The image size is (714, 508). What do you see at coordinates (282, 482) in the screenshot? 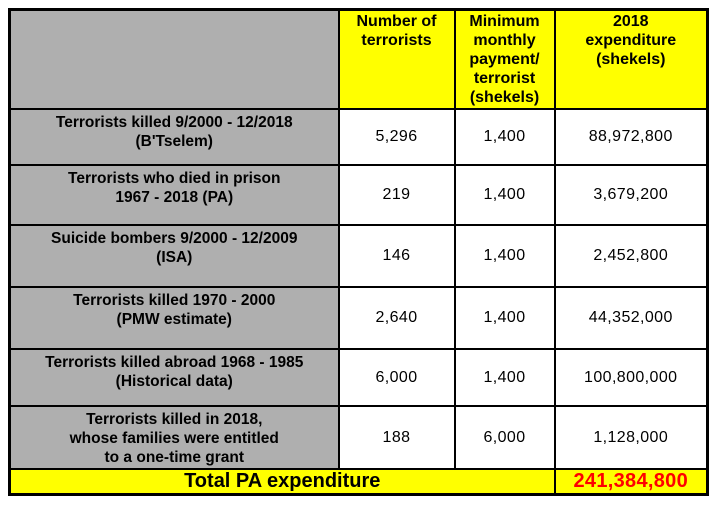
I see `total-label: Total PA expenditure` at bounding box center [282, 482].